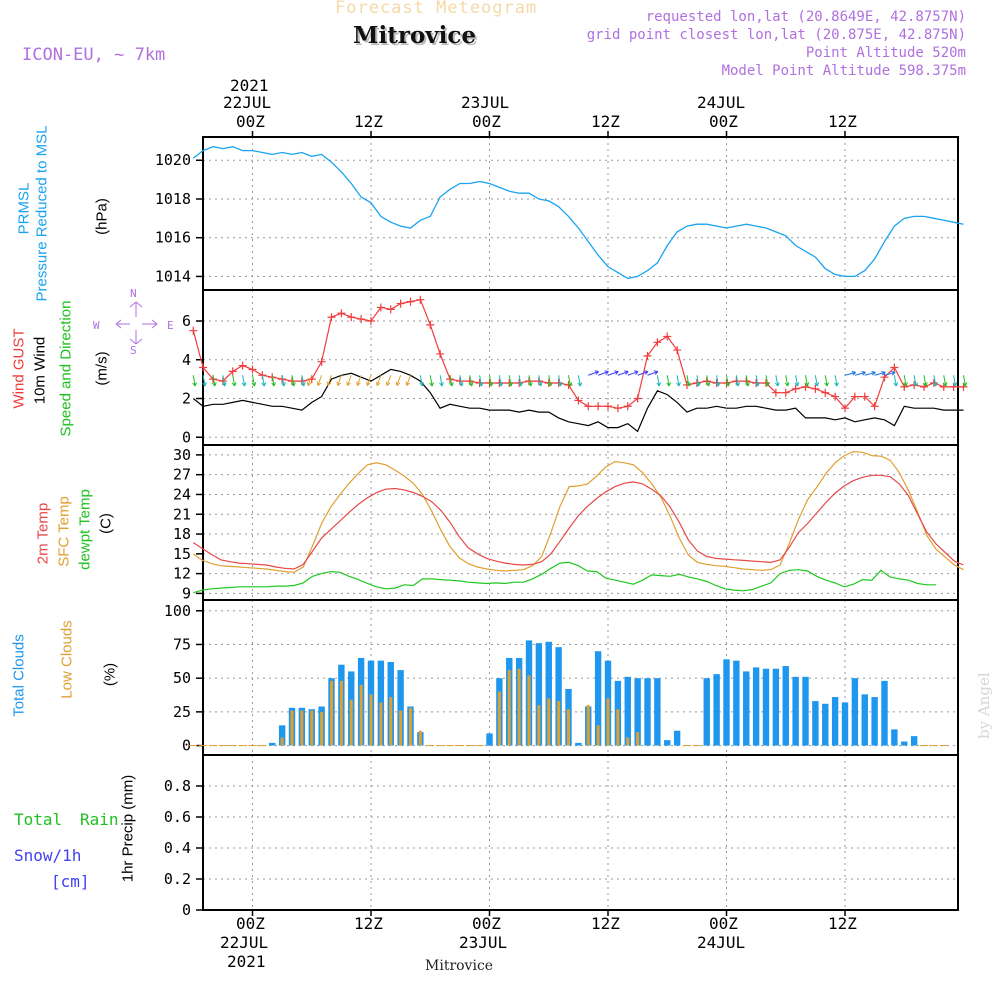 This screenshot has height=1000, width=1000. What do you see at coordinates (578, 400) in the screenshot?
I see `wind-line` at bounding box center [578, 400].